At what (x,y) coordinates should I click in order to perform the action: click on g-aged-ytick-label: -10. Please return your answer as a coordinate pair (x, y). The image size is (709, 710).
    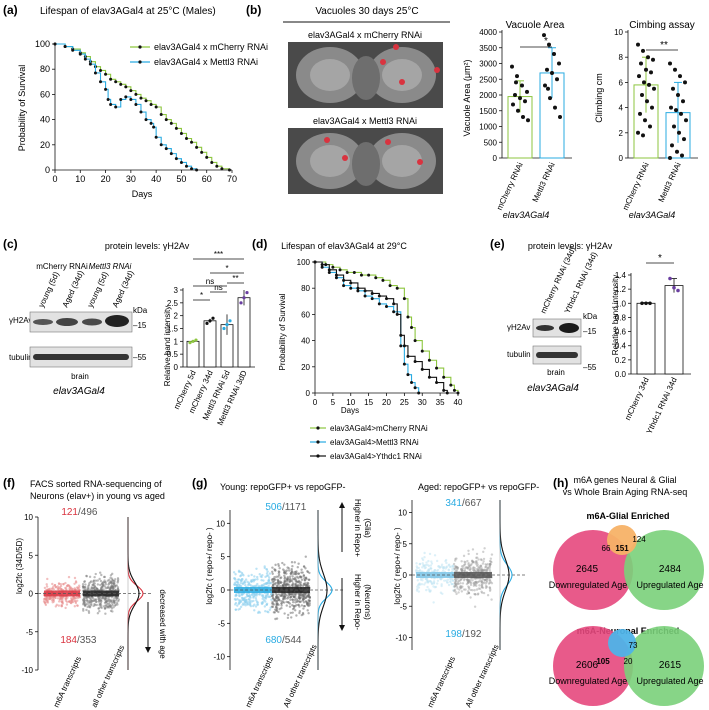
    Looking at the image, I should click on (401, 638).